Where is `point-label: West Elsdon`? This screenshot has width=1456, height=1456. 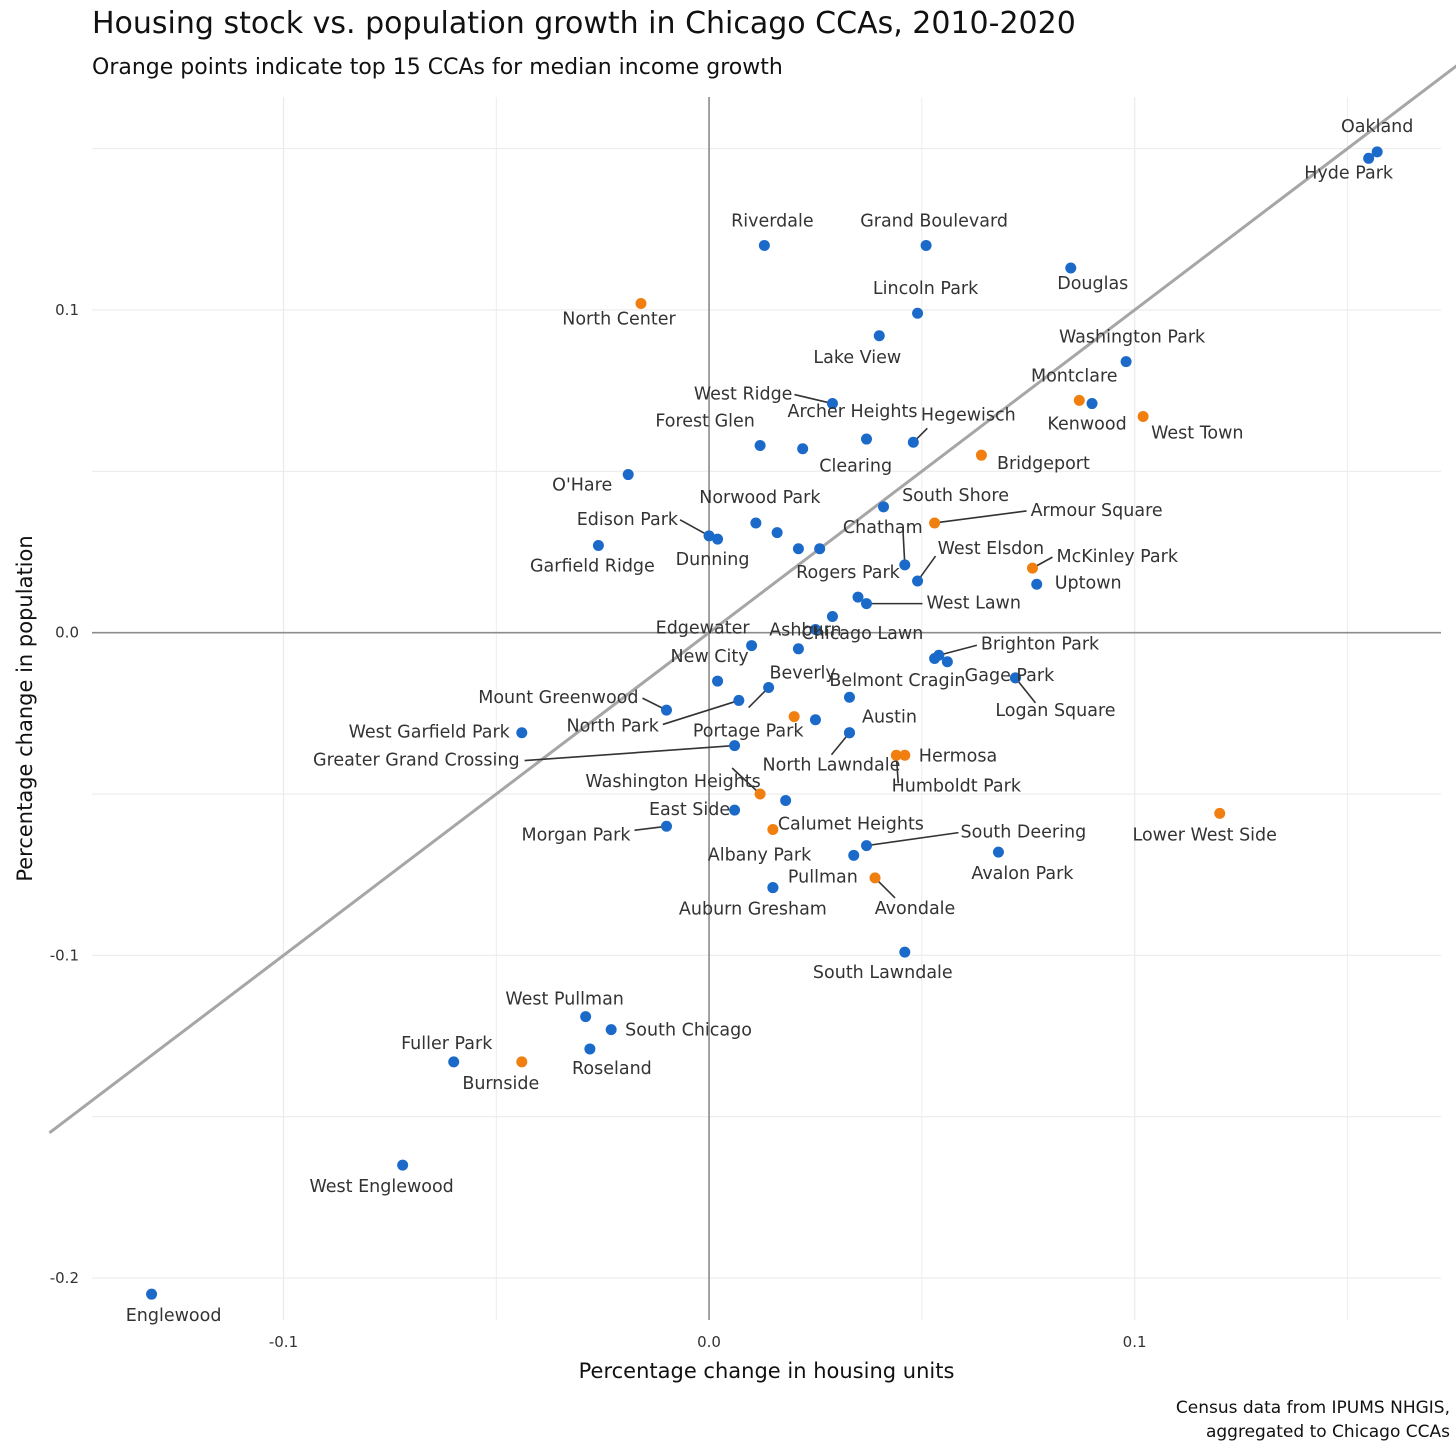
point-label: West Elsdon is located at coordinates (991, 549).